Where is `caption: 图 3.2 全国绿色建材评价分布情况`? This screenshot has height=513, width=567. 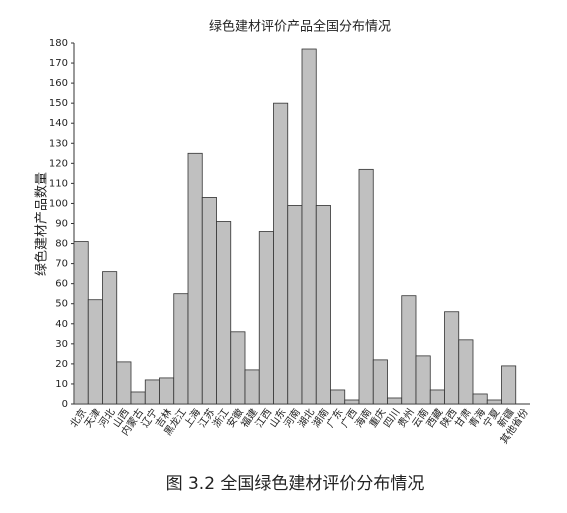
caption: 图 3.2 全国绿色建材评价分布情况 is located at coordinates (295, 484).